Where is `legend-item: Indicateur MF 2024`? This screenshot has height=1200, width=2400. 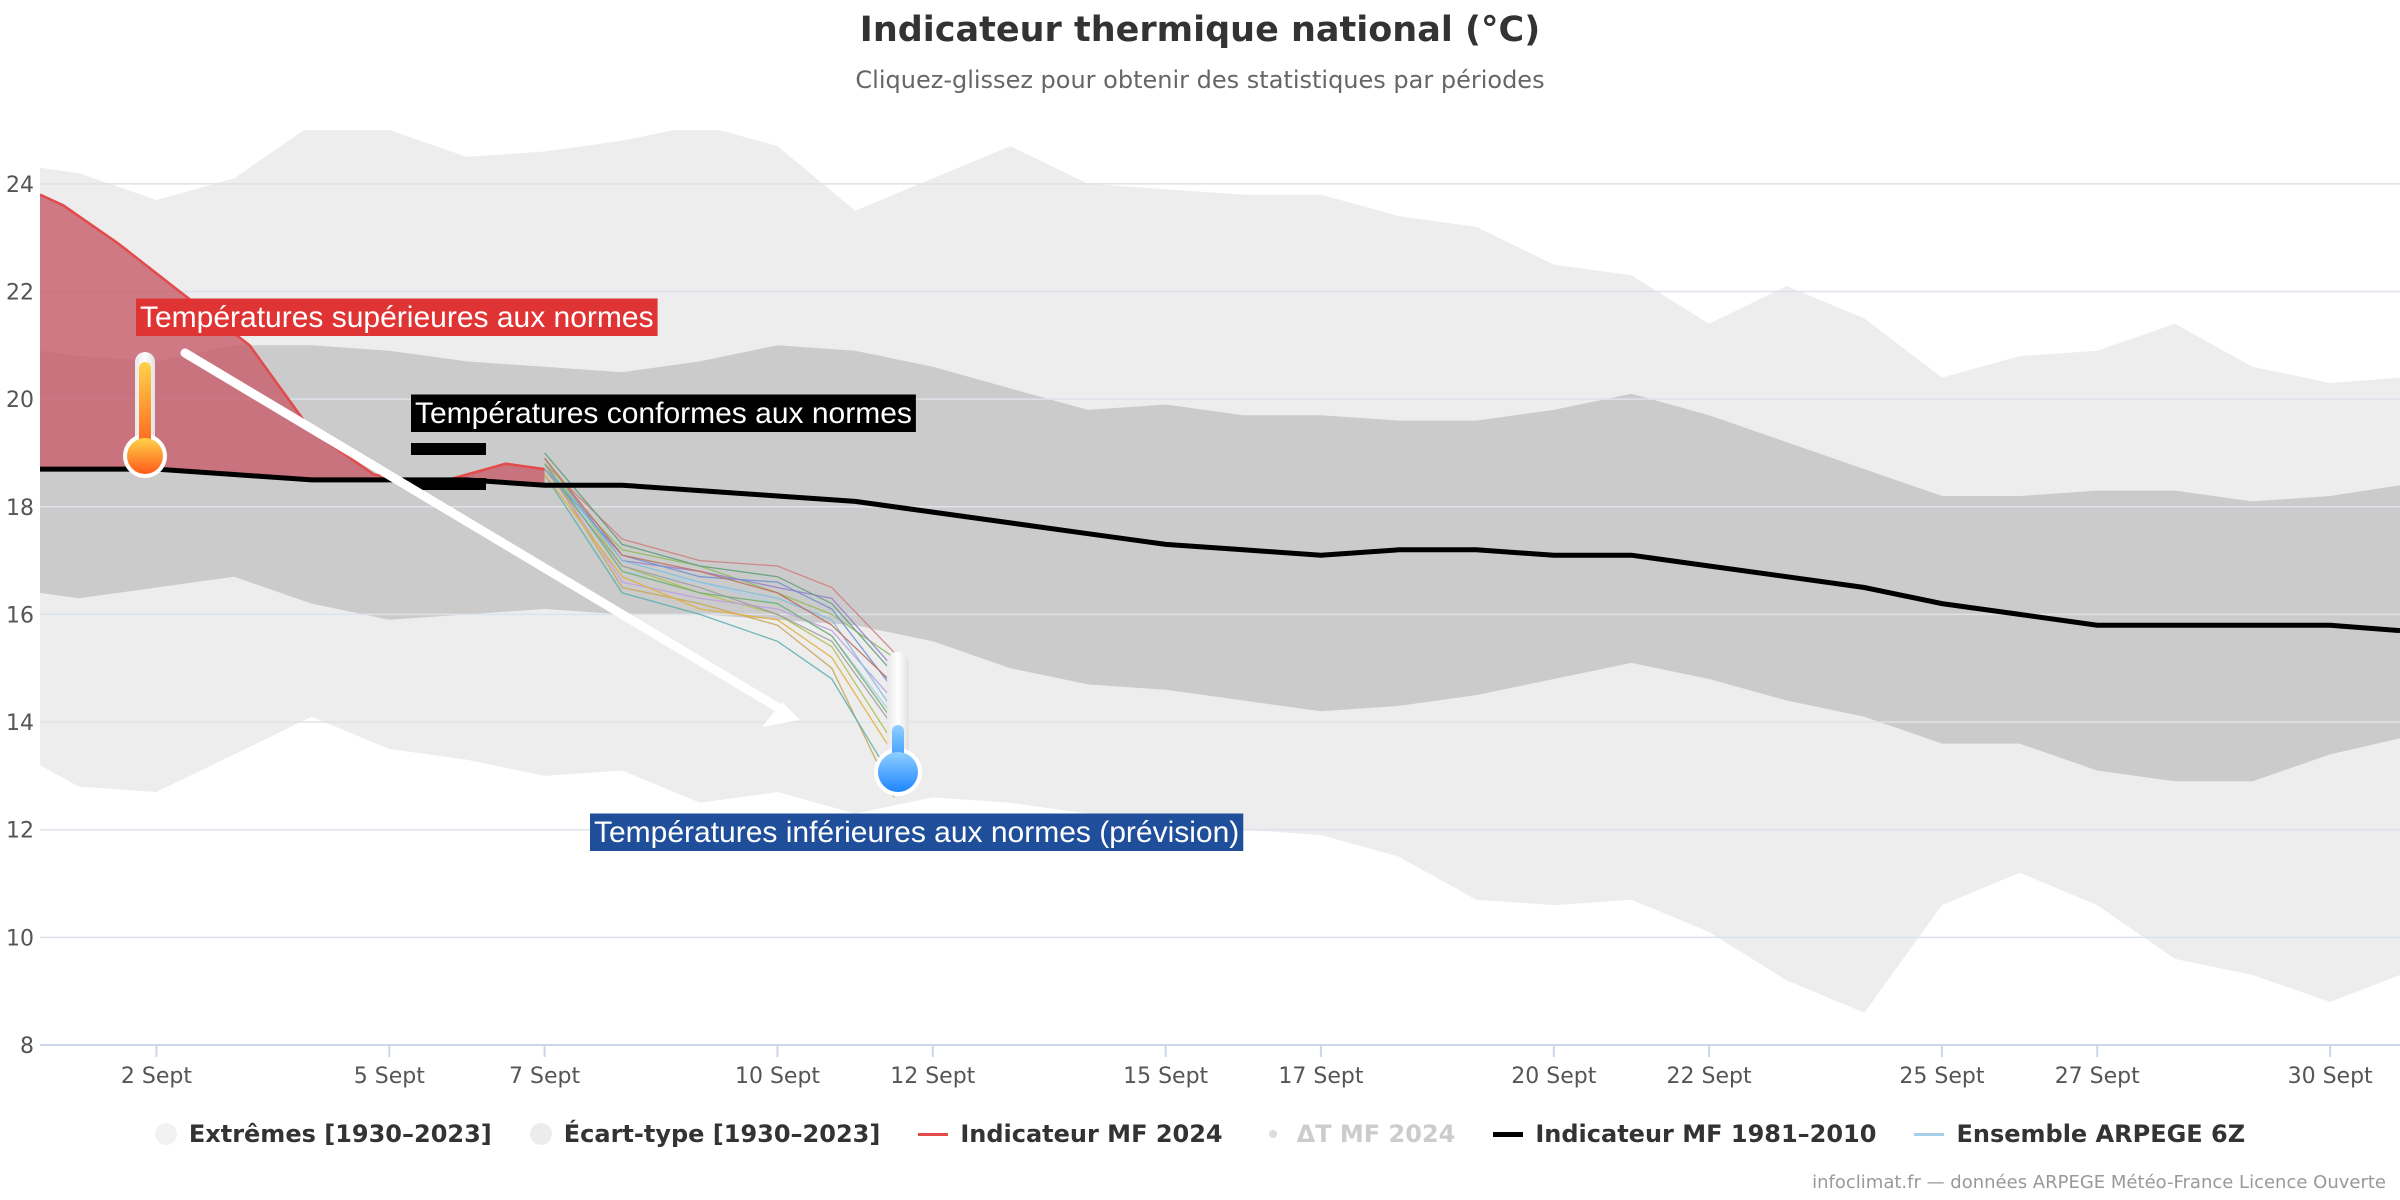 legend-item: Indicateur MF 2024 is located at coordinates (1070, 1134).